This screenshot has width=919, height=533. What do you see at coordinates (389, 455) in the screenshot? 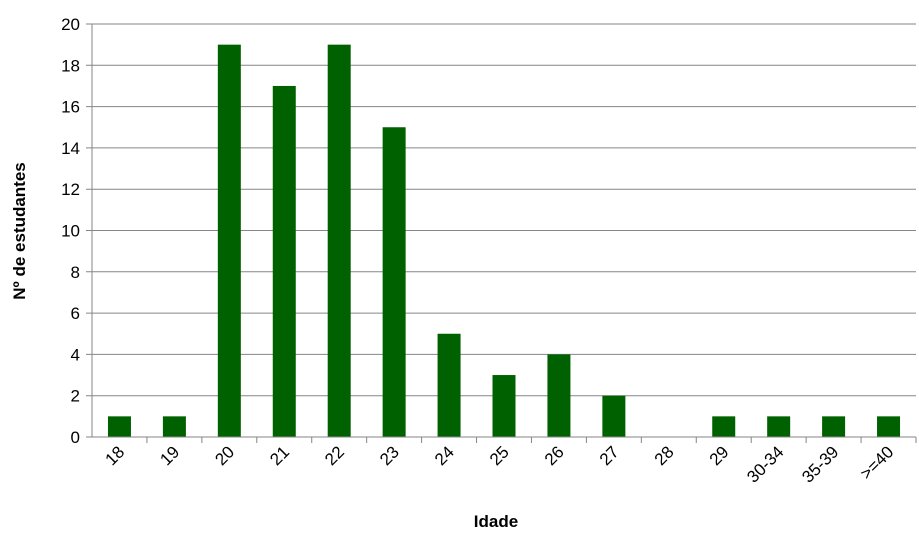
I see `x-tick-label: 23` at bounding box center [389, 455].